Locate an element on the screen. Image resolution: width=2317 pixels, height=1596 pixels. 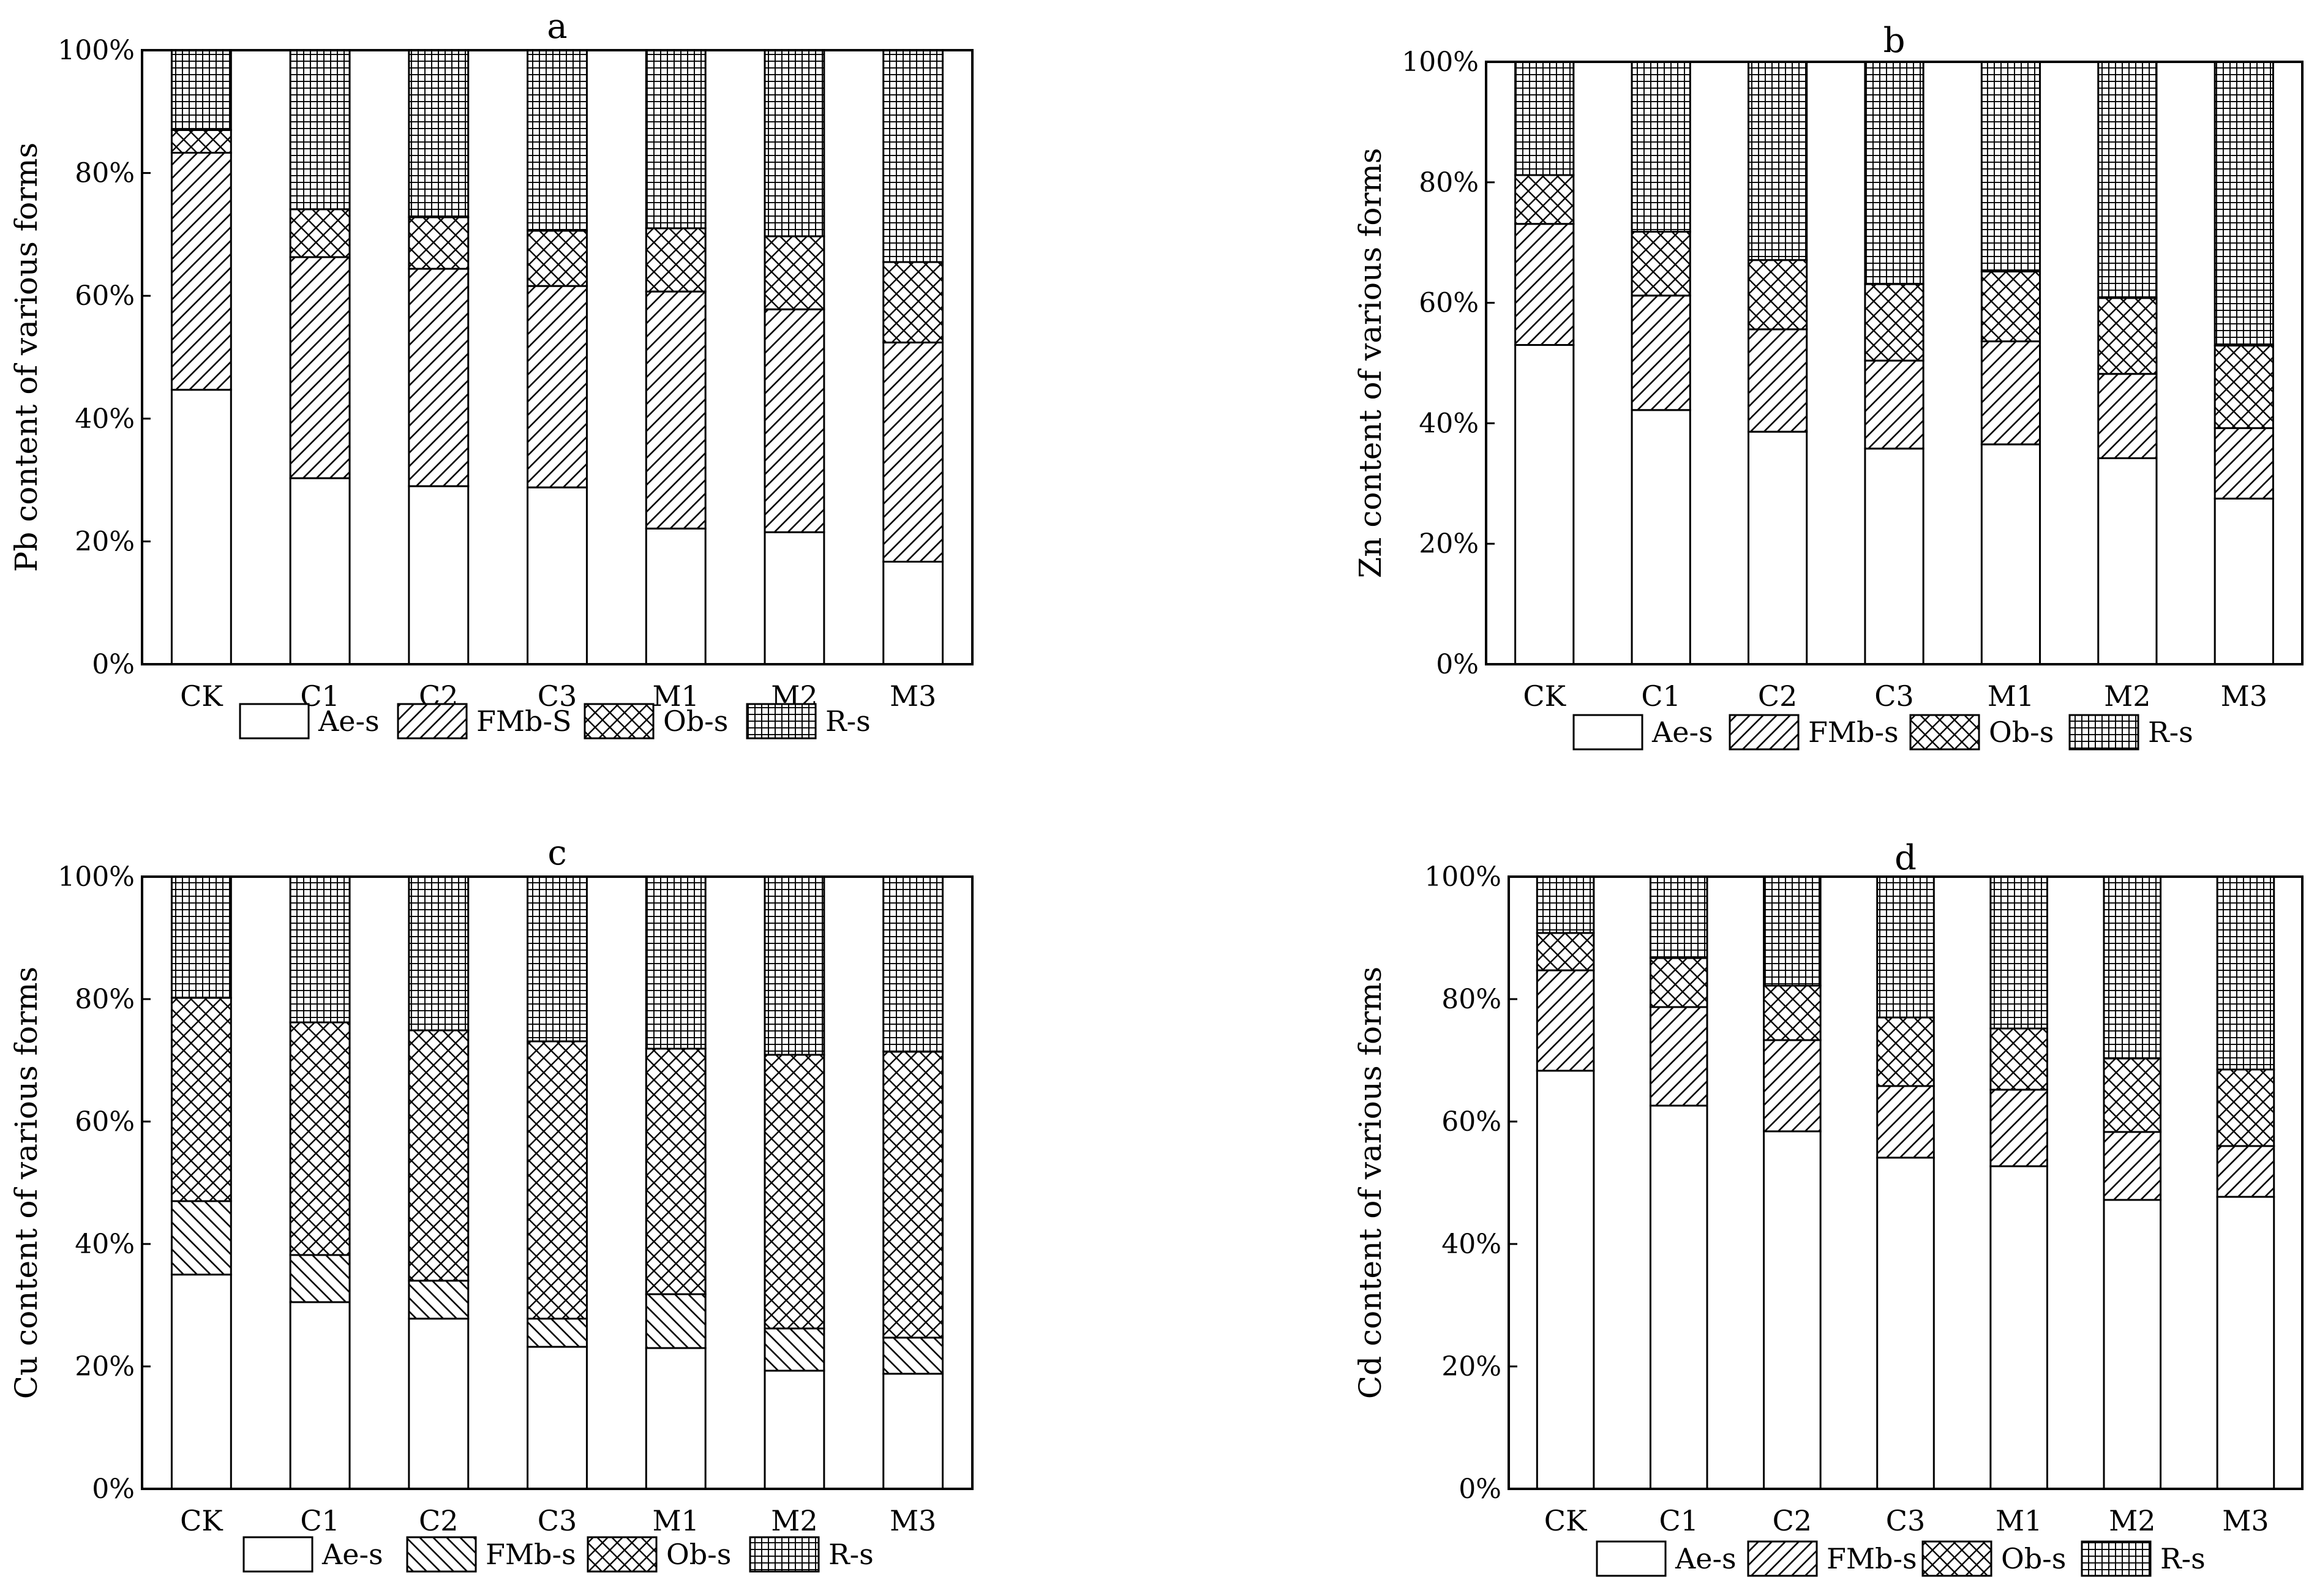
y-tick-label-cu: 80% is located at coordinates (105, 999).